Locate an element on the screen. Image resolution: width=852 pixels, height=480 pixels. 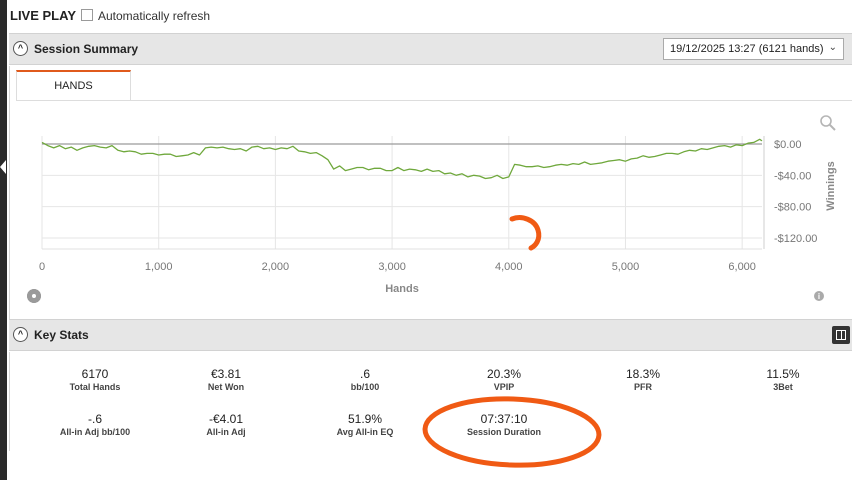
stat-allin-adj: -€4.01 All-in Adj is located at coordinates (226, 424).